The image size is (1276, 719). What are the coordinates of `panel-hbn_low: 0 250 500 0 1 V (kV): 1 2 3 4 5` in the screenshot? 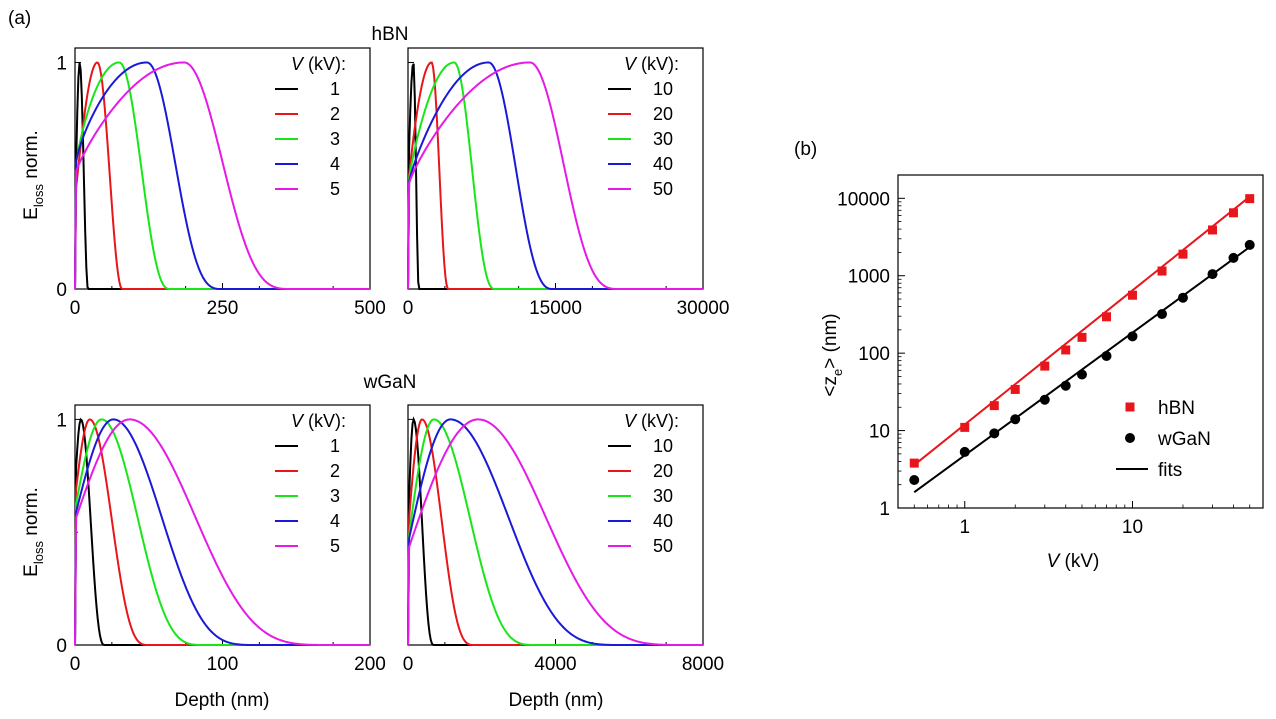 It's located at (221, 183).